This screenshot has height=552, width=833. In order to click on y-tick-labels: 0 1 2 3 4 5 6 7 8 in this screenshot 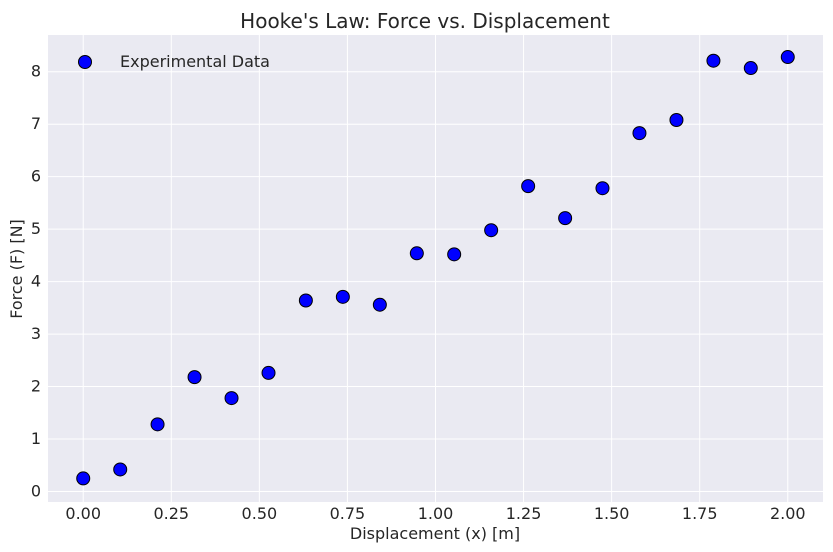, I will do `click(36, 281)`.